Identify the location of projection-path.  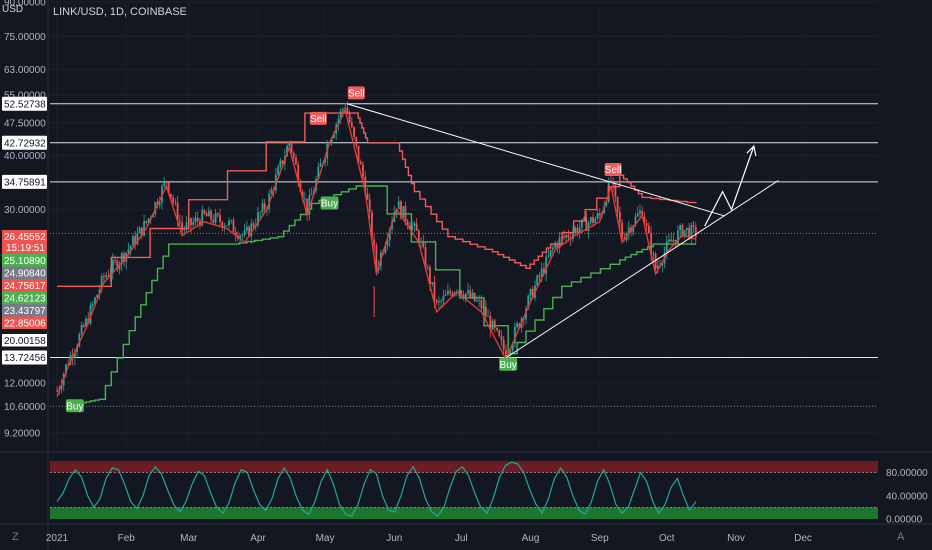
(729, 186).